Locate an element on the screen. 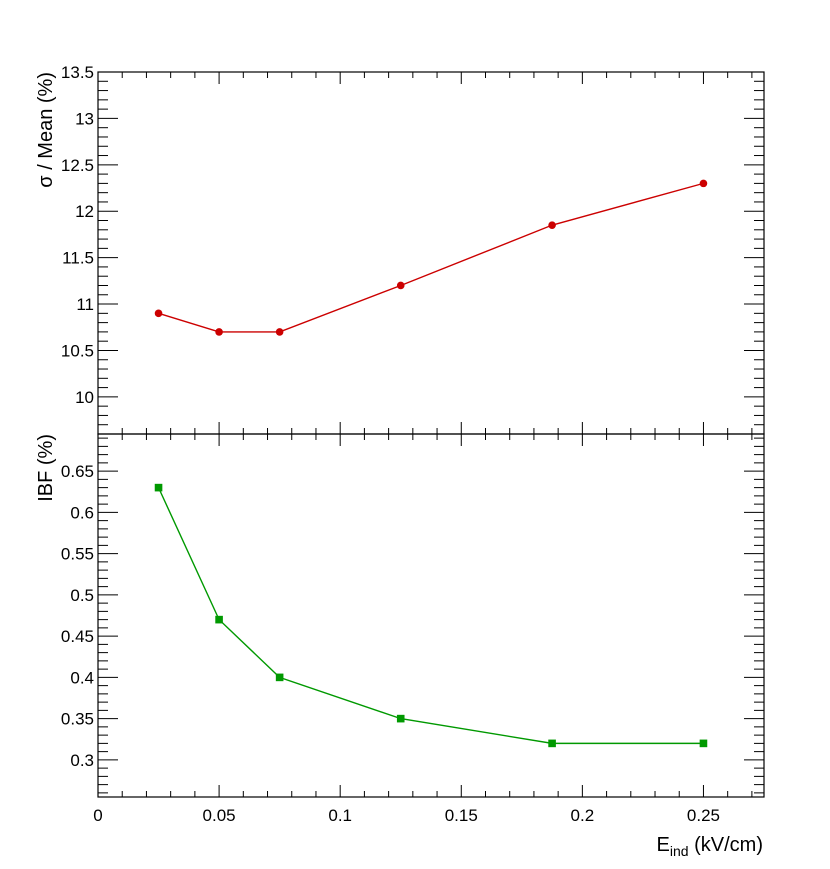 Image resolution: width=830 pixels, height=869 pixels. x-tick-label: 0.25 is located at coordinates (703, 815).